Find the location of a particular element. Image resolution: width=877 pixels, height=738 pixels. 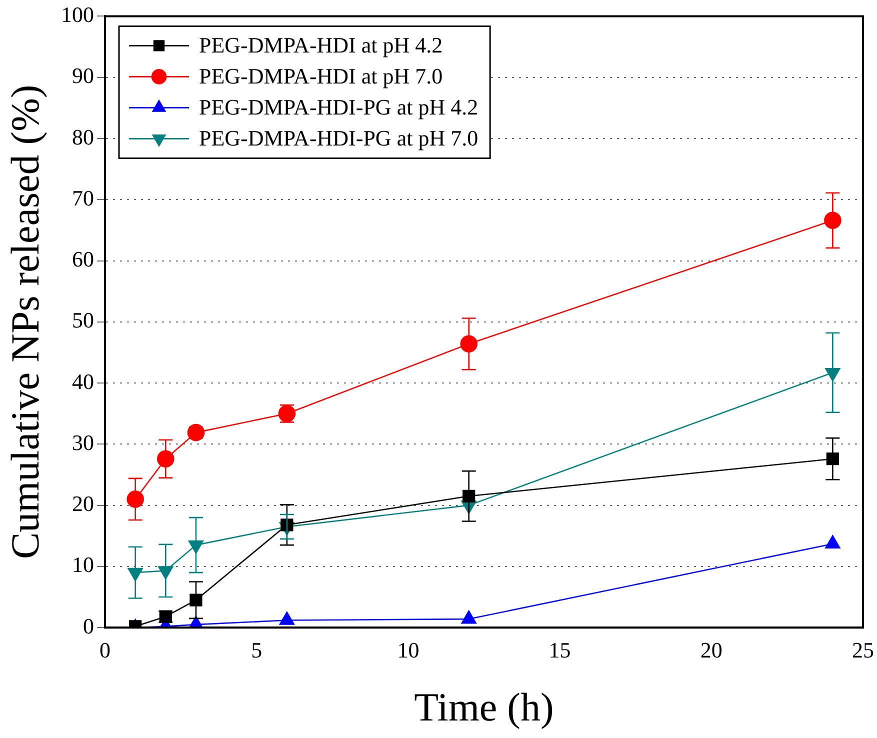

legend-label: PEG-DMPA-HDI-PG at pH 4.2 is located at coordinates (338, 107).